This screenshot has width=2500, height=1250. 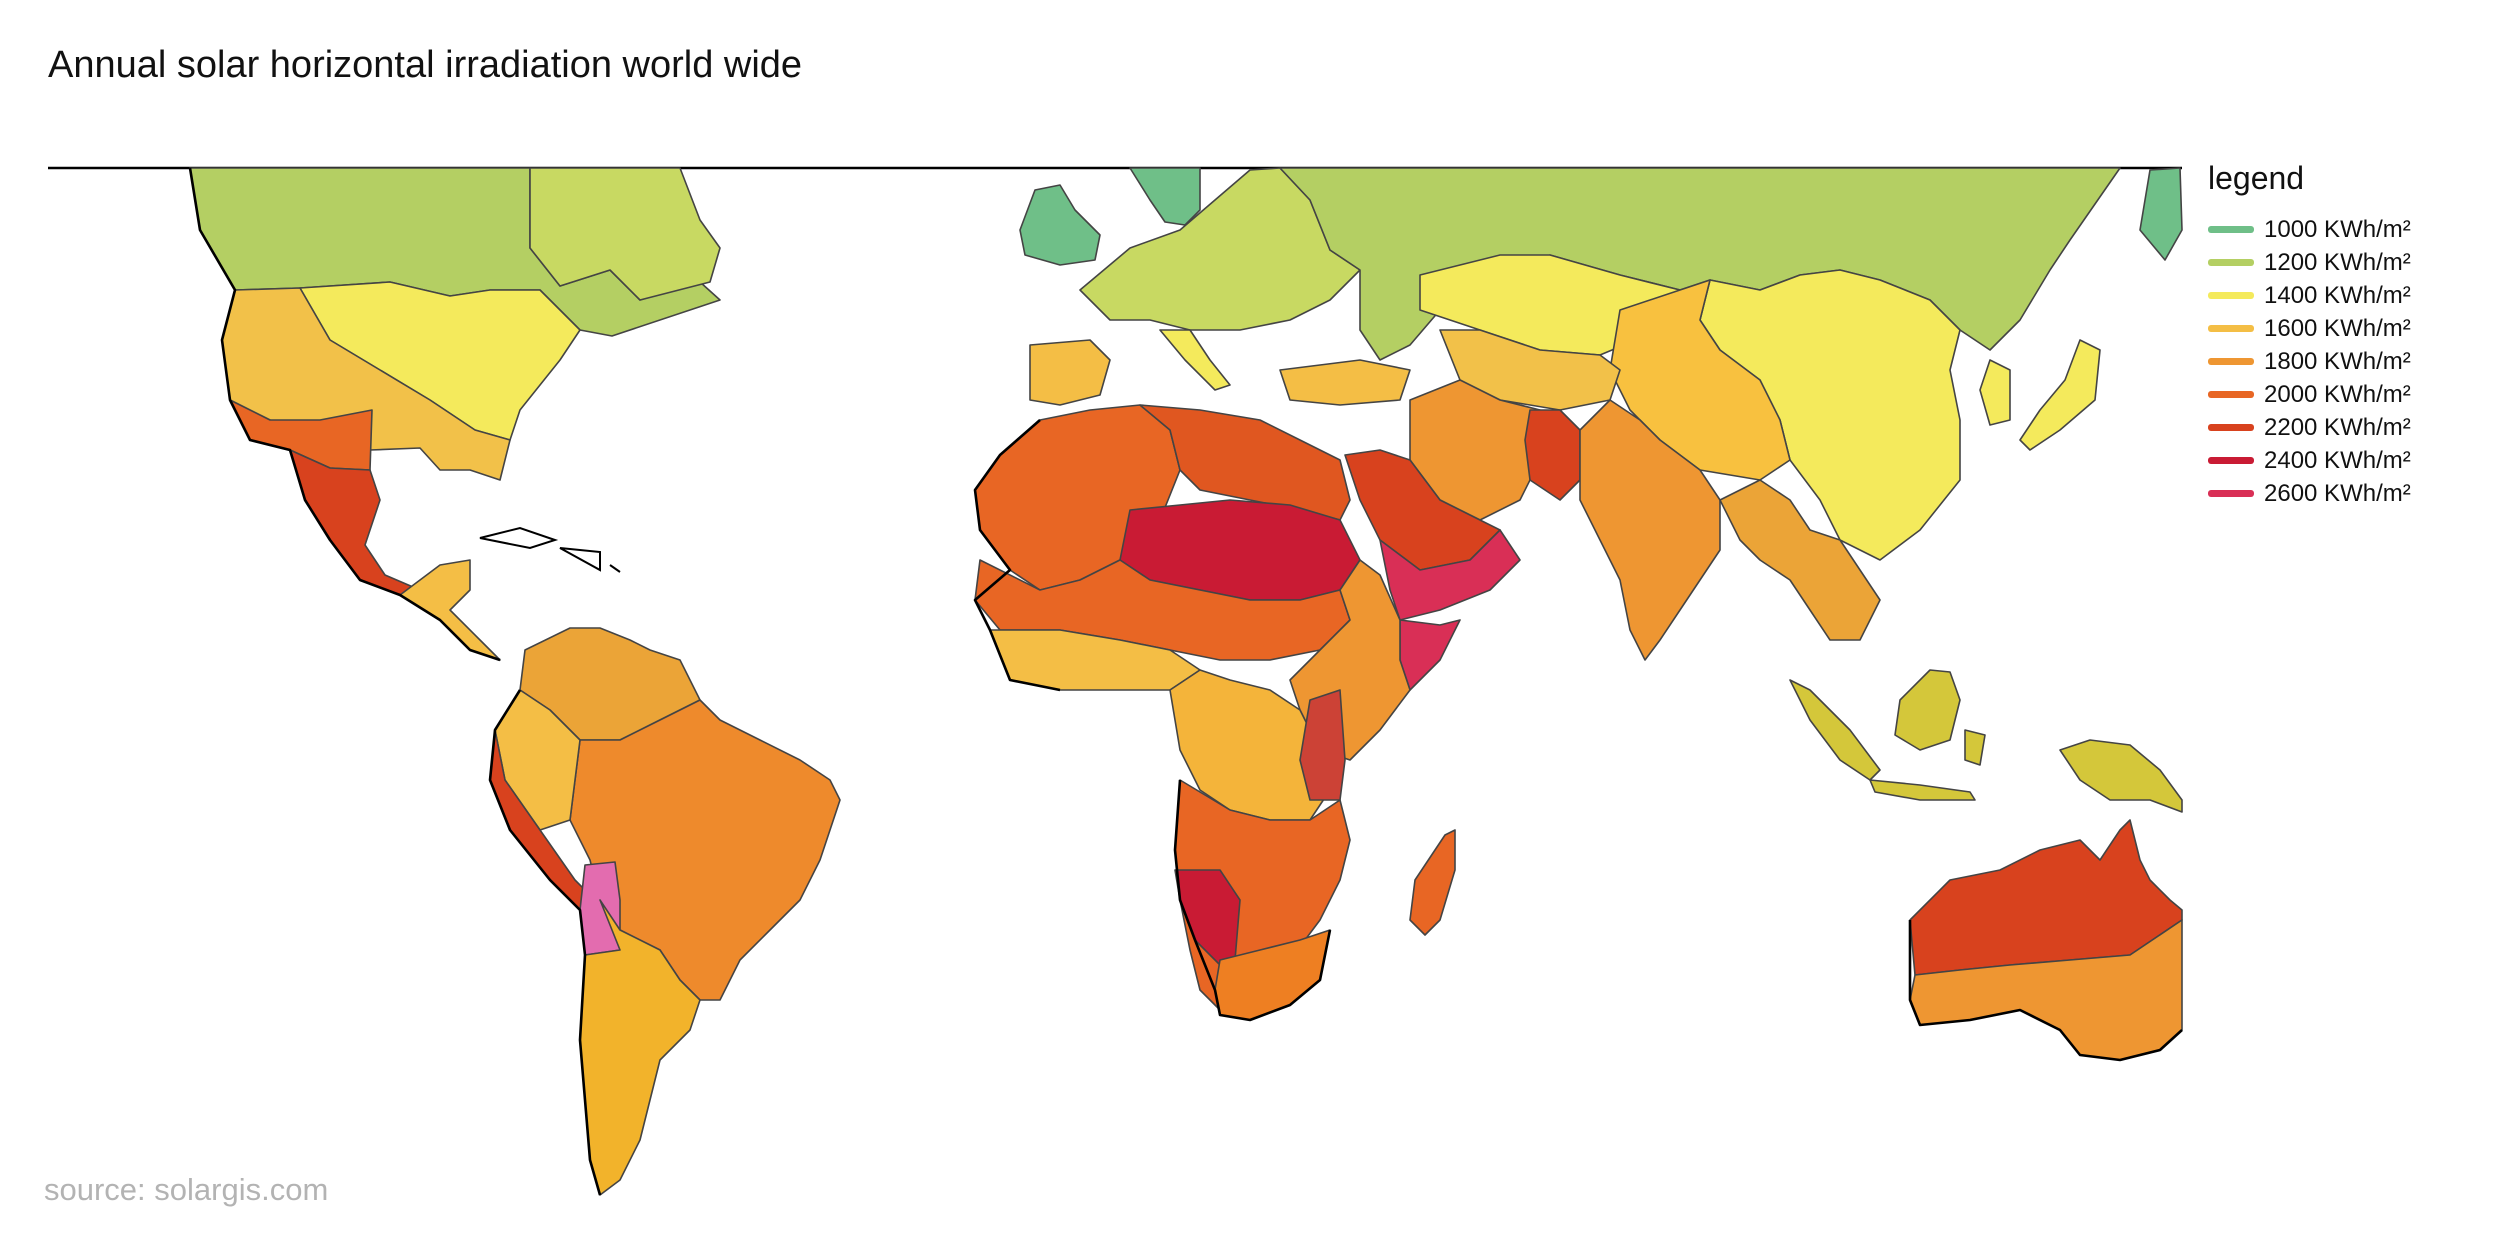 I want to click on region-southeast-asia, so click(x=1800, y=560).